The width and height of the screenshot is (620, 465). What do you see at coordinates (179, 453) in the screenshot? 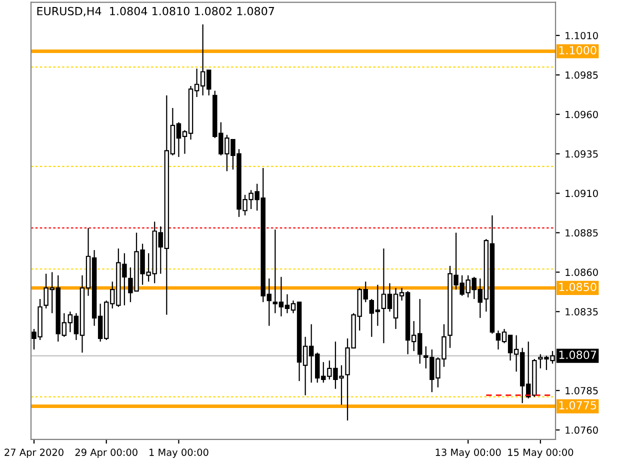
I see `x-tick-label: 1 May 00:00` at bounding box center [179, 453].